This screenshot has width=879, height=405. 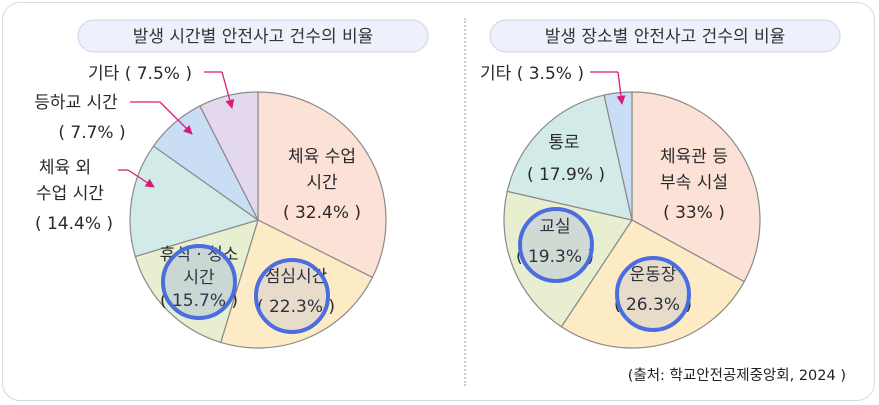 I want to click on label-hall-value: ( 17.9% ), so click(x=566, y=175).